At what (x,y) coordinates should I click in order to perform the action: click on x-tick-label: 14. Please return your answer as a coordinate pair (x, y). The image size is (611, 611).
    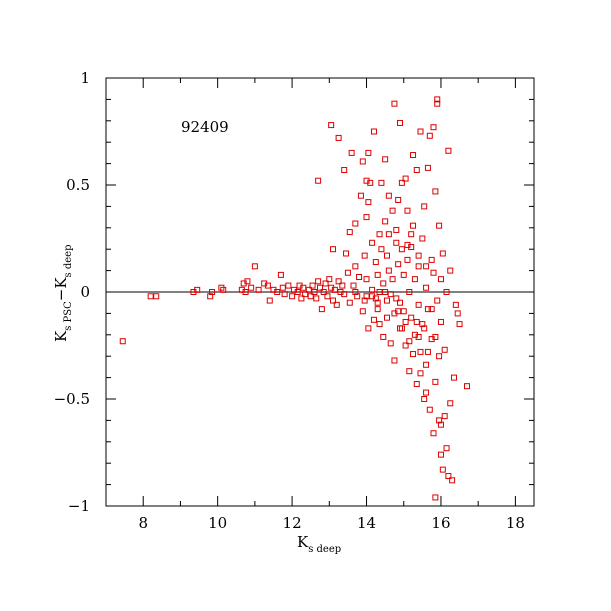
    Looking at the image, I should click on (366, 523).